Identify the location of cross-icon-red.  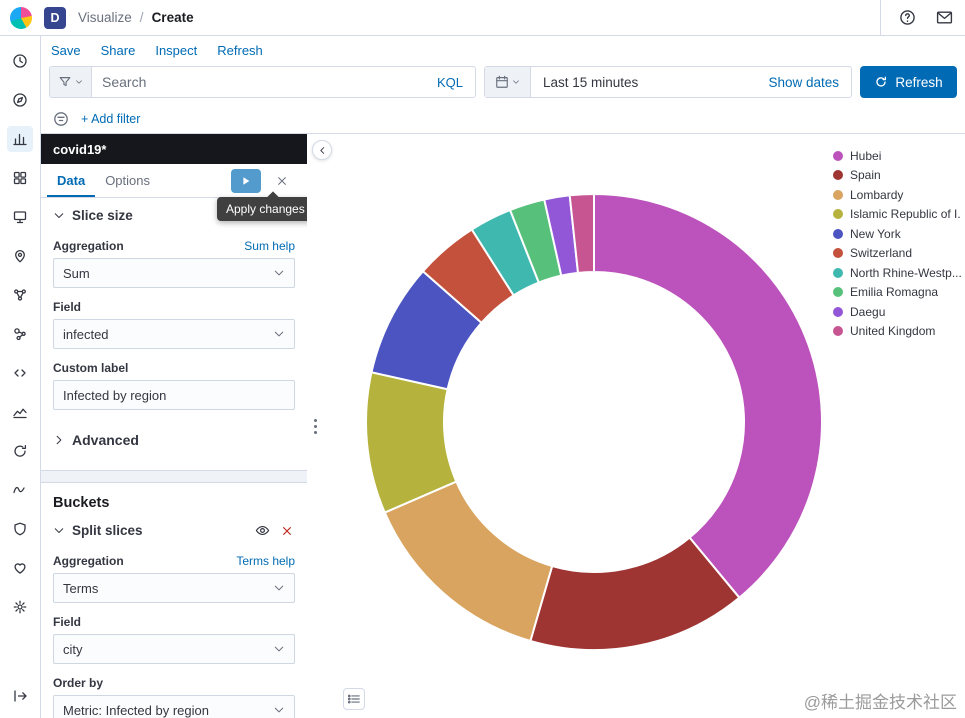
(287, 530).